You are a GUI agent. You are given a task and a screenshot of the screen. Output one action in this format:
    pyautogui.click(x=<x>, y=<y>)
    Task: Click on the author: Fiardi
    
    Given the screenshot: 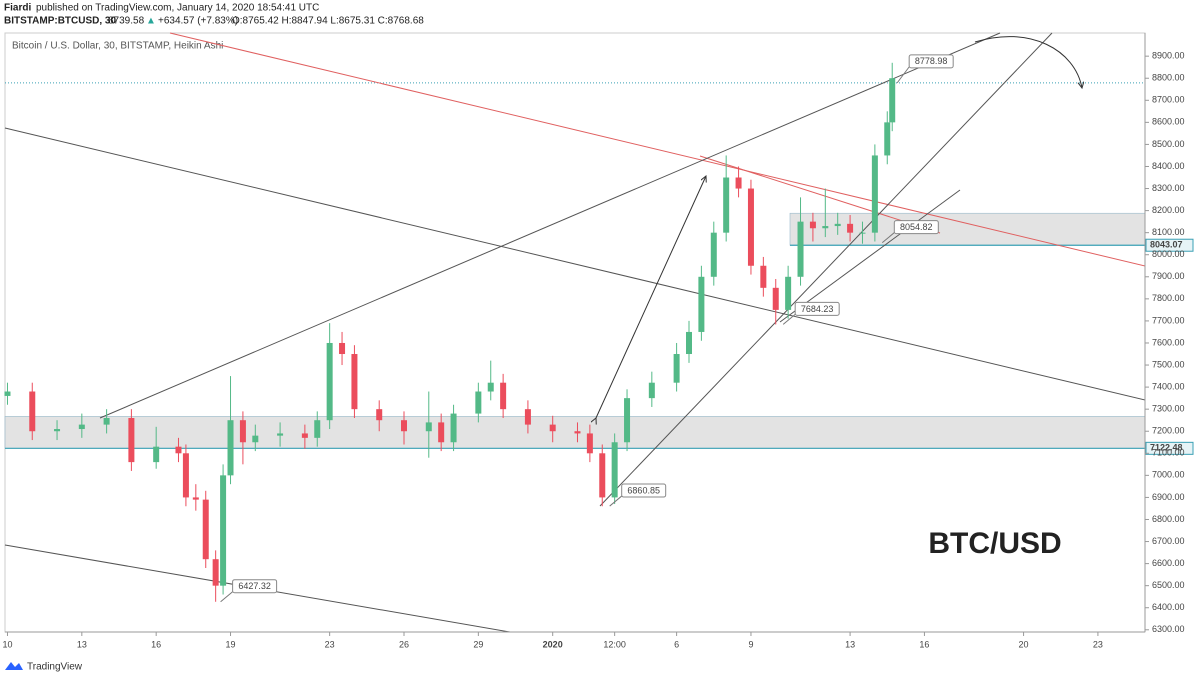 What is the action you would take?
    pyautogui.click(x=17, y=8)
    